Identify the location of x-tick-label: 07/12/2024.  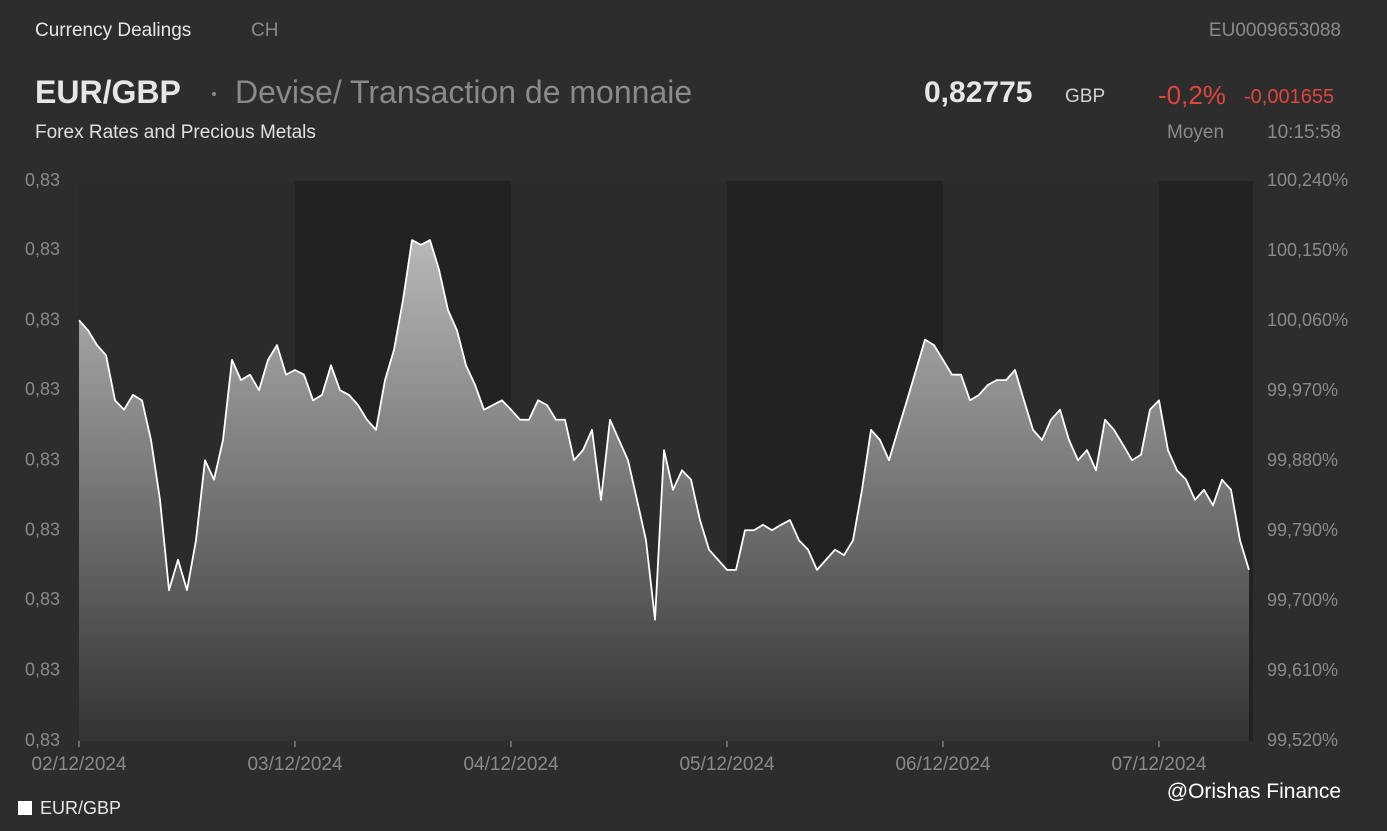
(1159, 764).